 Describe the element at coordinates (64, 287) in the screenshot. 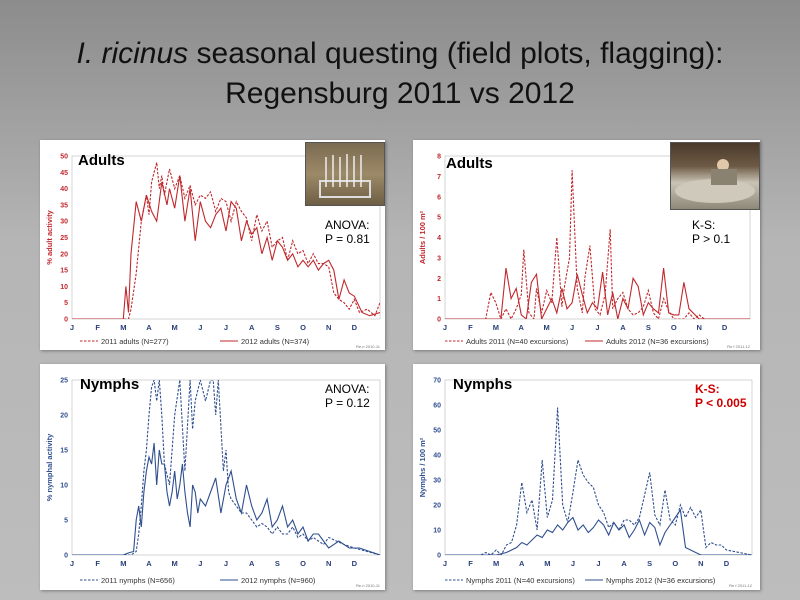

I see `y-tick-label: 10` at that location.